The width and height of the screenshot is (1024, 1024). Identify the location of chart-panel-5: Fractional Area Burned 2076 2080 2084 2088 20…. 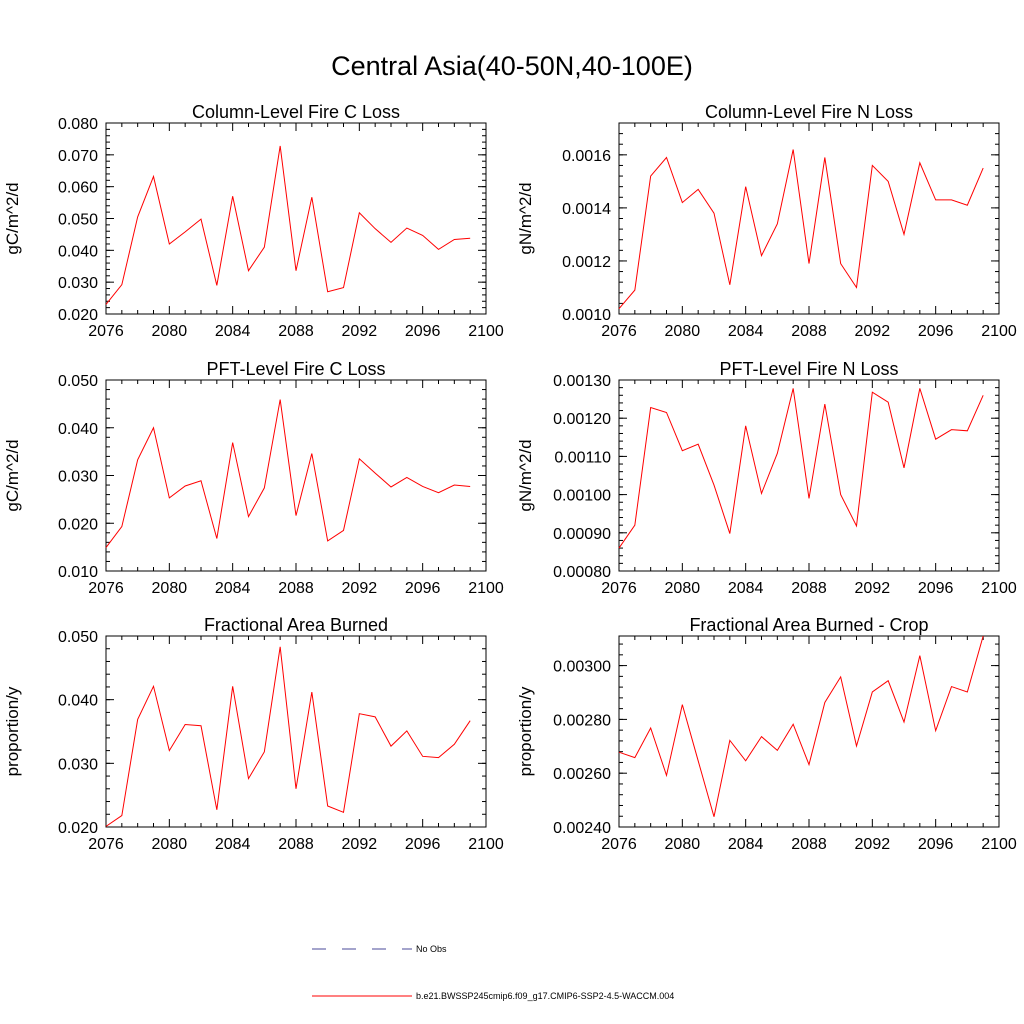
(253, 734).